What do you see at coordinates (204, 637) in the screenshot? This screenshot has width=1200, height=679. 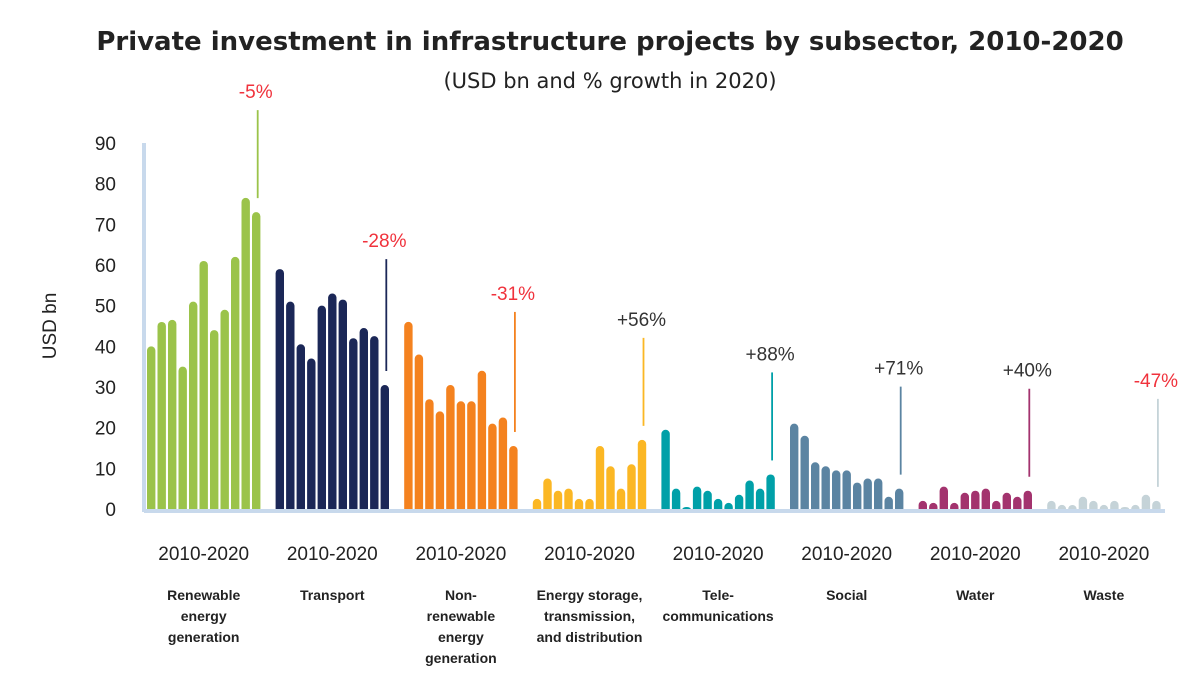 I see `category-label: generation` at bounding box center [204, 637].